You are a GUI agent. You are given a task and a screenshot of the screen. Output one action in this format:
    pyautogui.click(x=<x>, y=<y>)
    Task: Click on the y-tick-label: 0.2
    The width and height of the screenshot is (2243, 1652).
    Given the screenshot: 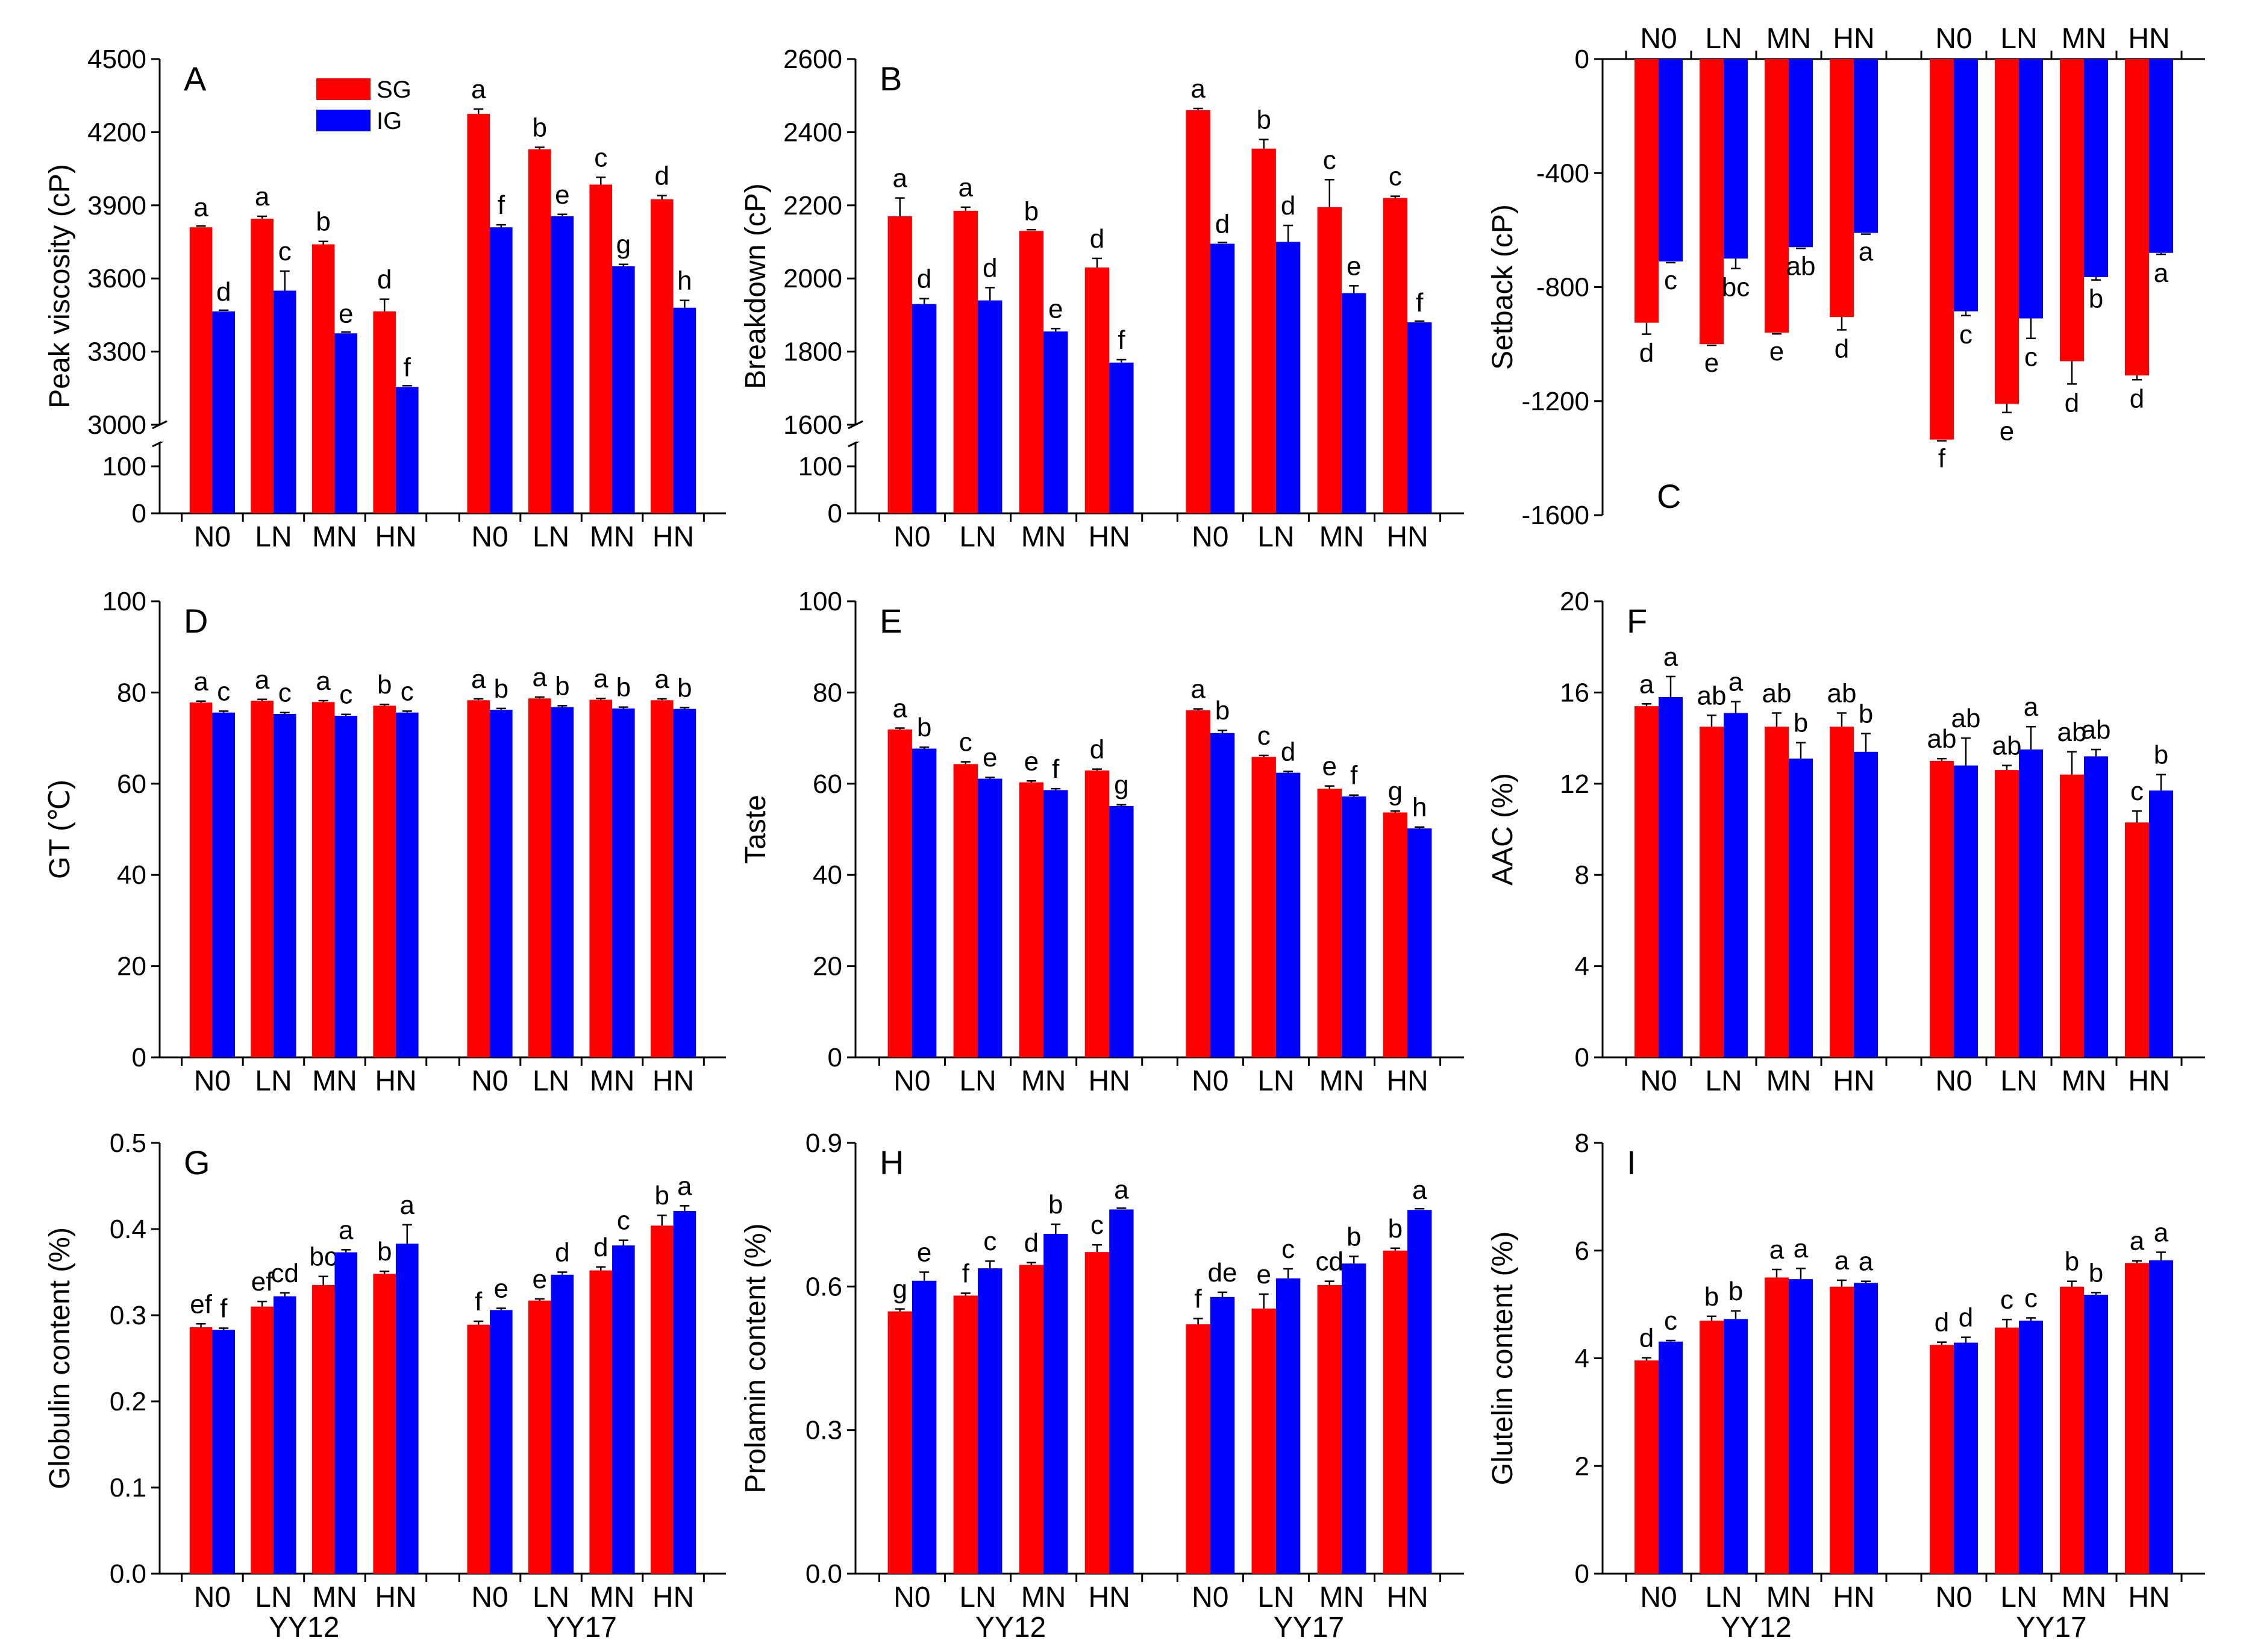 What is the action you would take?
    pyautogui.click(x=128, y=1401)
    